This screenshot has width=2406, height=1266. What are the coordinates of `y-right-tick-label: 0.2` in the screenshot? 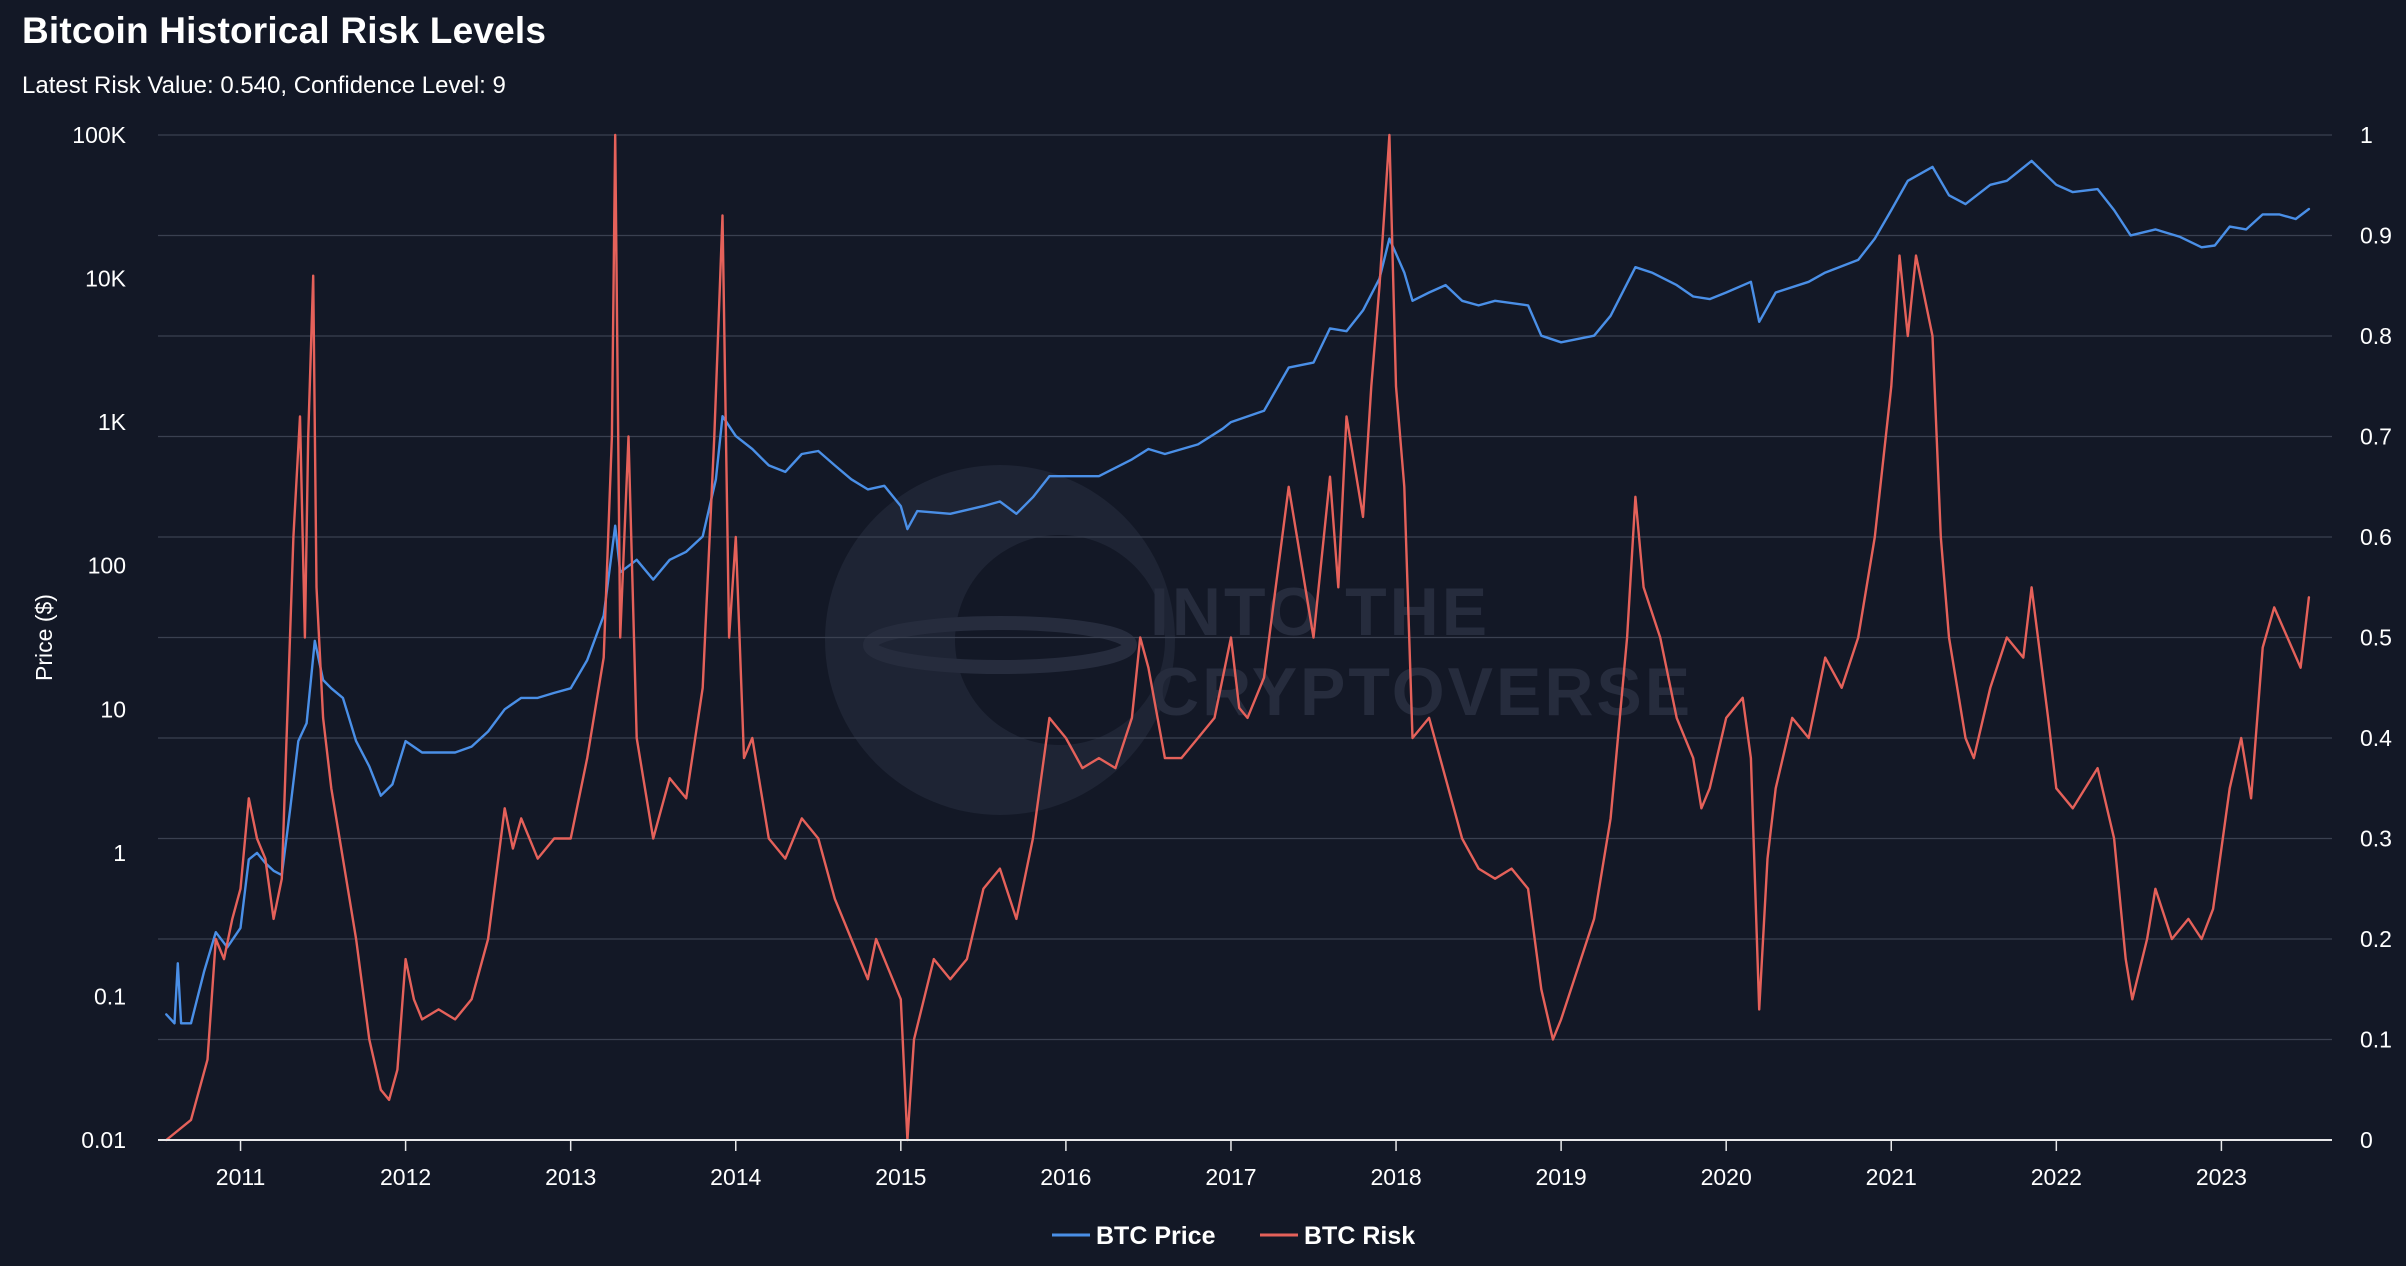 It's located at (2376, 939).